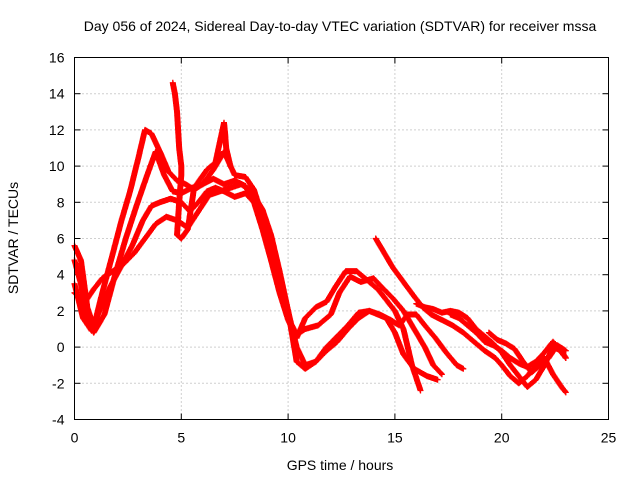 The height and width of the screenshot is (480, 640). Describe the element at coordinates (61, 239) in the screenshot. I see `y-tick-label: 6` at that location.